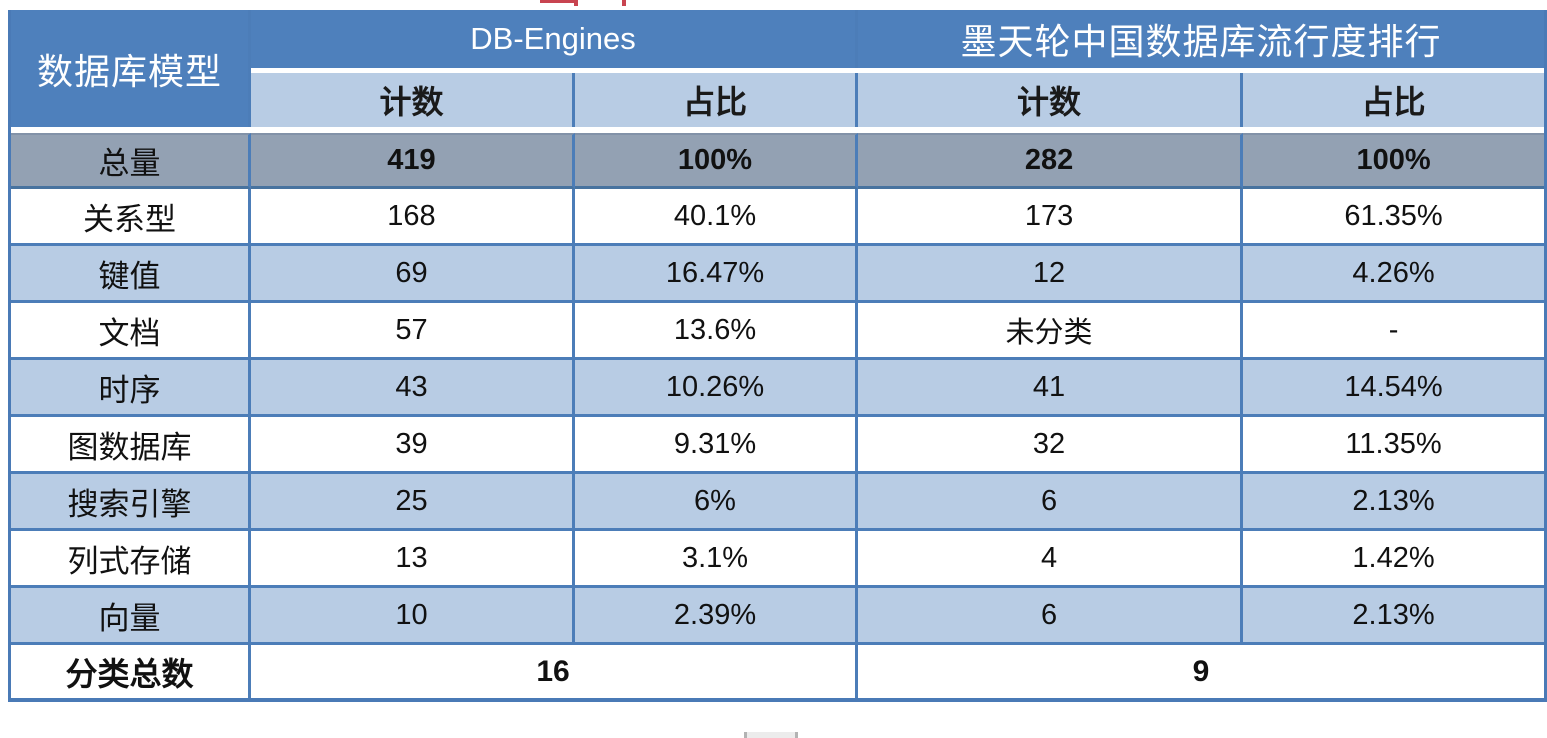 This screenshot has width=1547, height=738. I want to click on cell-modb-count: 32, so click(1051, 445).